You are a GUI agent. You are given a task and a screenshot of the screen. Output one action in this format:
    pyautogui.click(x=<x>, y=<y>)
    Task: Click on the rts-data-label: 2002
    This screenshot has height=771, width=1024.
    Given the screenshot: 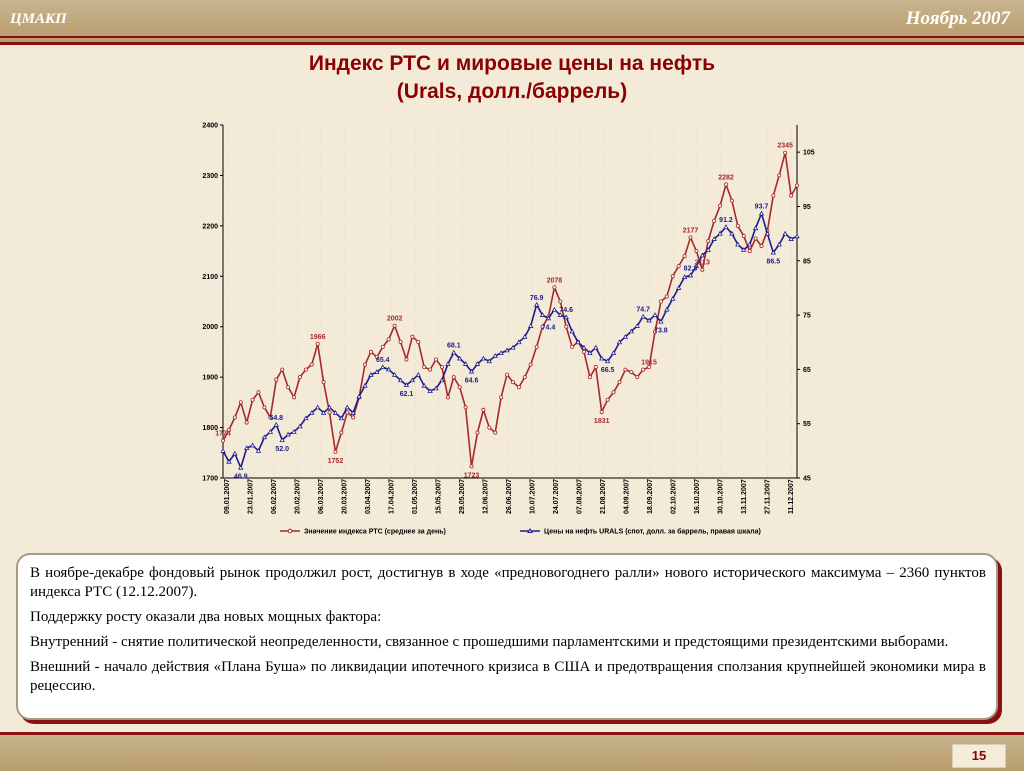 What is the action you would take?
    pyautogui.click(x=395, y=319)
    